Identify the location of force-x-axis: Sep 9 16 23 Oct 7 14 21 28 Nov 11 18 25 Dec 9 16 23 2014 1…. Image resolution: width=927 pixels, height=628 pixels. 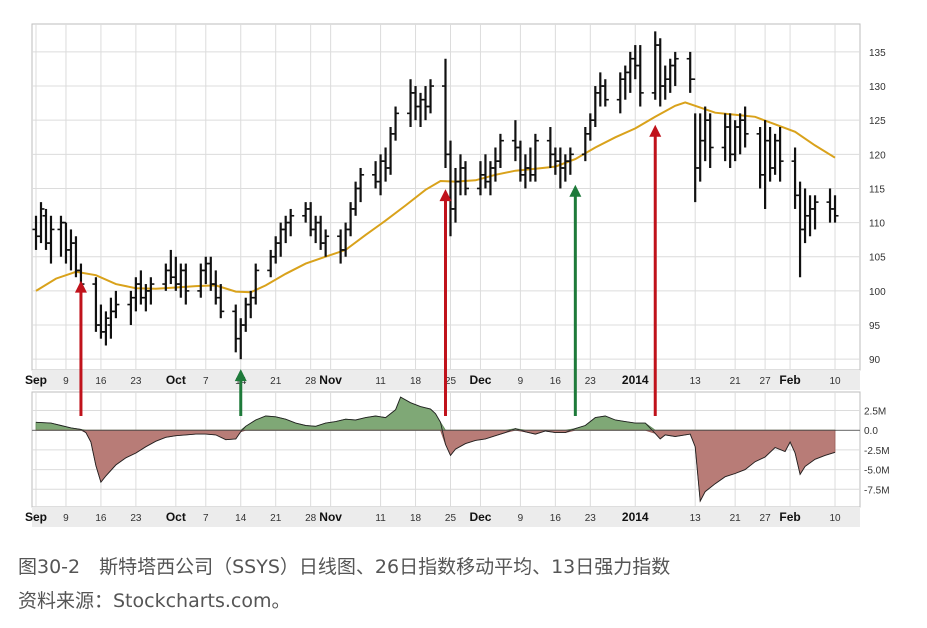
(433, 517).